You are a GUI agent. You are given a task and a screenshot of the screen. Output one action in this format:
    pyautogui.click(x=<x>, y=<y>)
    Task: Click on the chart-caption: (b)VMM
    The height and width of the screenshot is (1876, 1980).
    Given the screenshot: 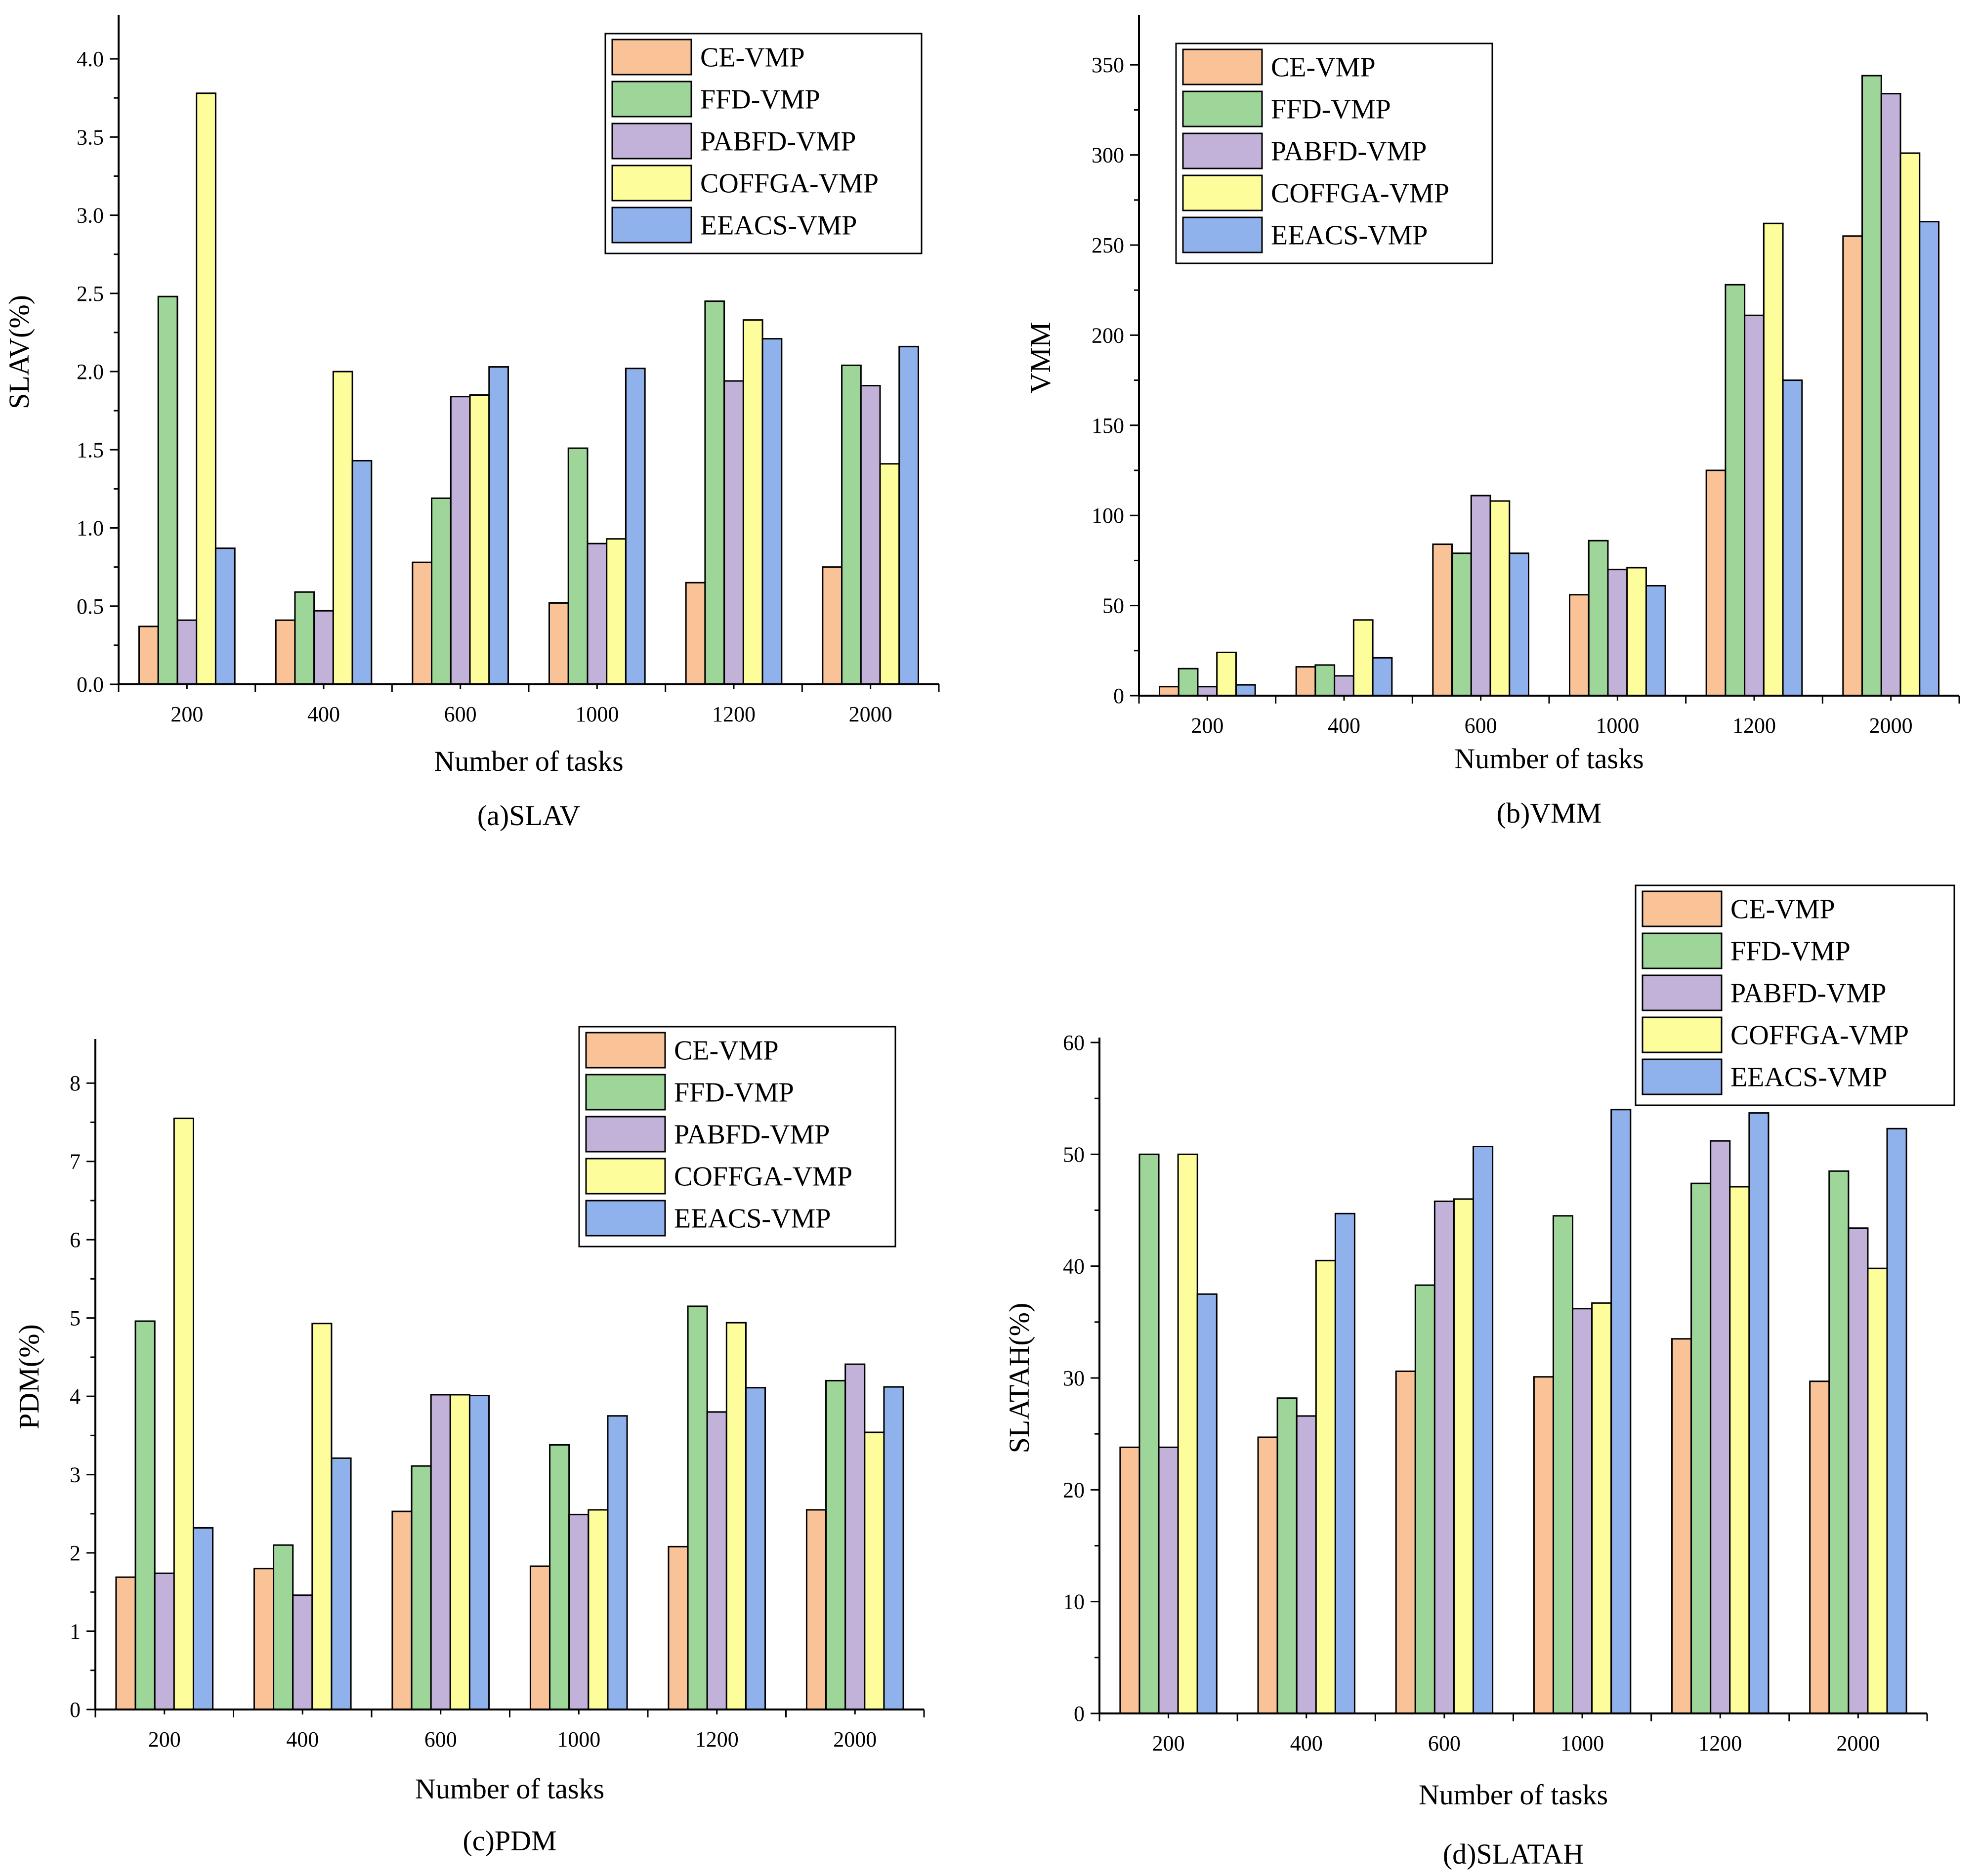 What is the action you would take?
    pyautogui.click(x=1549, y=813)
    